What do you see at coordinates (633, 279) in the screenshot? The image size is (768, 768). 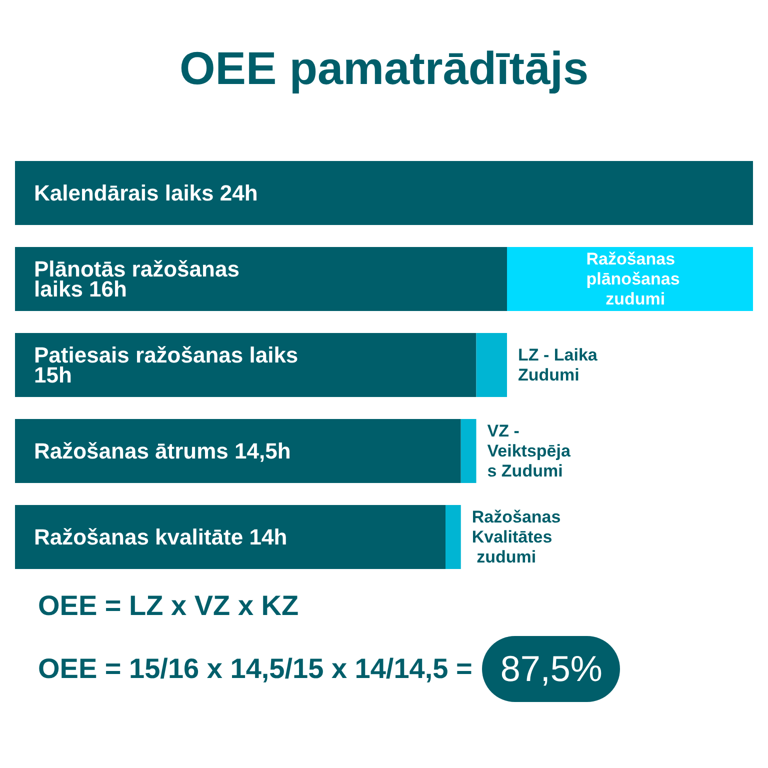 I see `data-label: Ražošanas plānošanas zudumi` at bounding box center [633, 279].